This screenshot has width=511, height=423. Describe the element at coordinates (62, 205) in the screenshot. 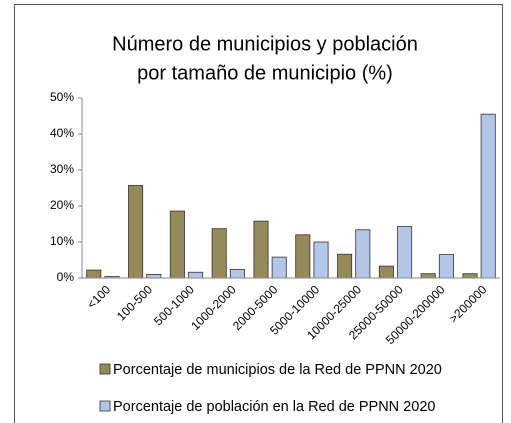

I see `y-tick-label: 20%` at that location.